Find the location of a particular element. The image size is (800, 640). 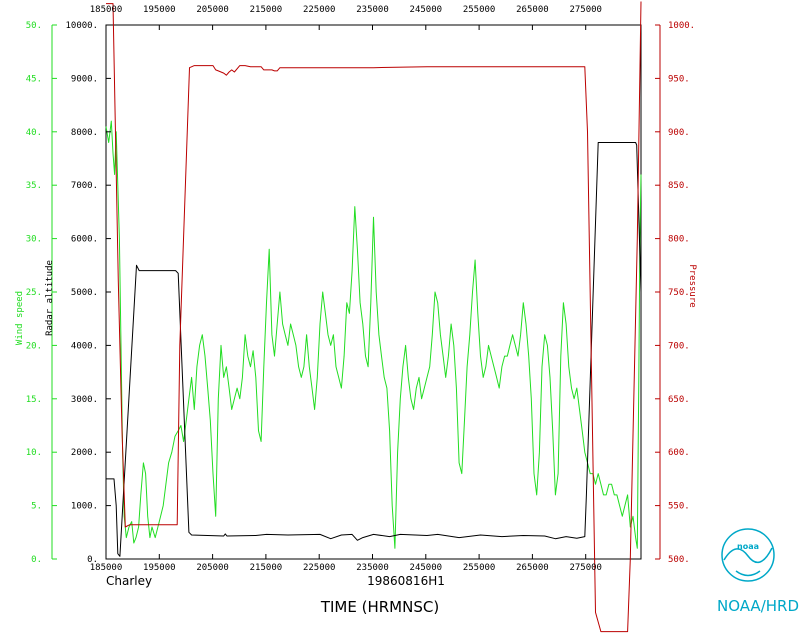

noaa-logo-text: noaa is located at coordinates (748, 546).